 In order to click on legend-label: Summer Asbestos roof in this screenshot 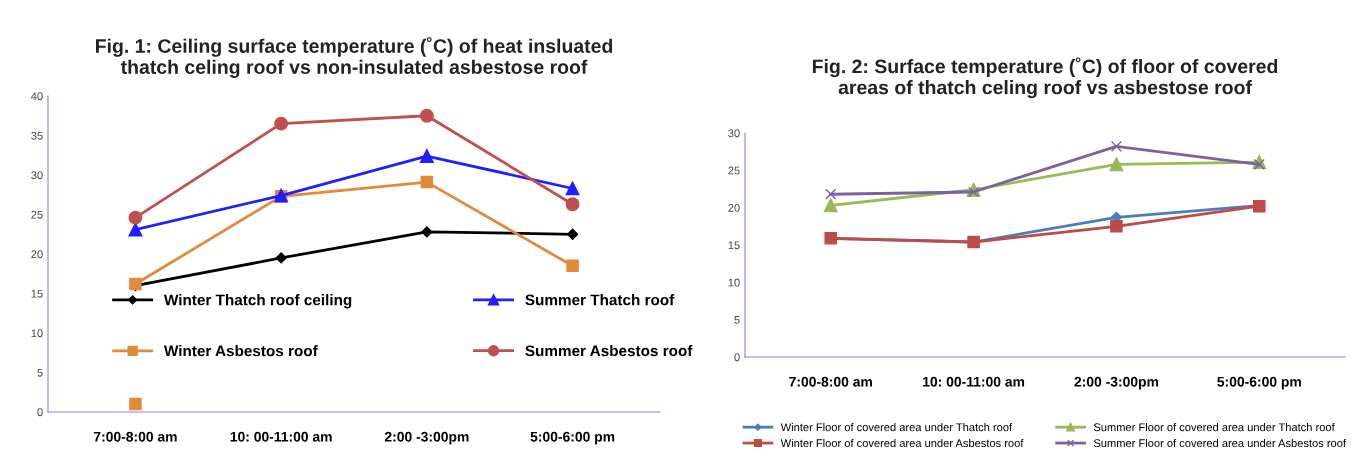, I will do `click(609, 350)`.